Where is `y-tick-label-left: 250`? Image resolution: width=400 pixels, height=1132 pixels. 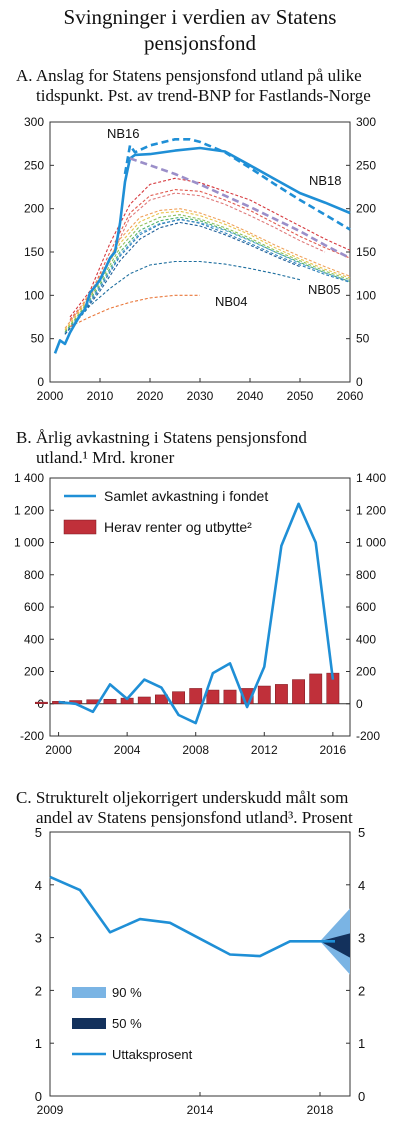 y-tick-label-left: 250 is located at coordinates (34, 165).